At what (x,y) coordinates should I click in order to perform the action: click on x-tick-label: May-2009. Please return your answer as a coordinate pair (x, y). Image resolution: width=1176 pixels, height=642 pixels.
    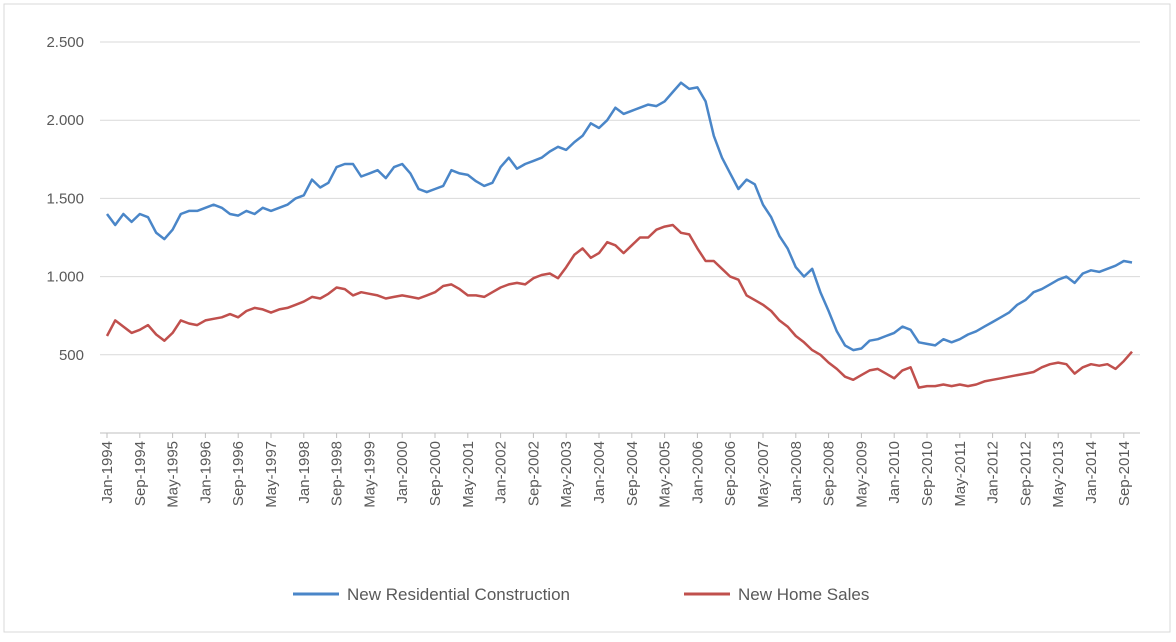
    Looking at the image, I should click on (861, 474).